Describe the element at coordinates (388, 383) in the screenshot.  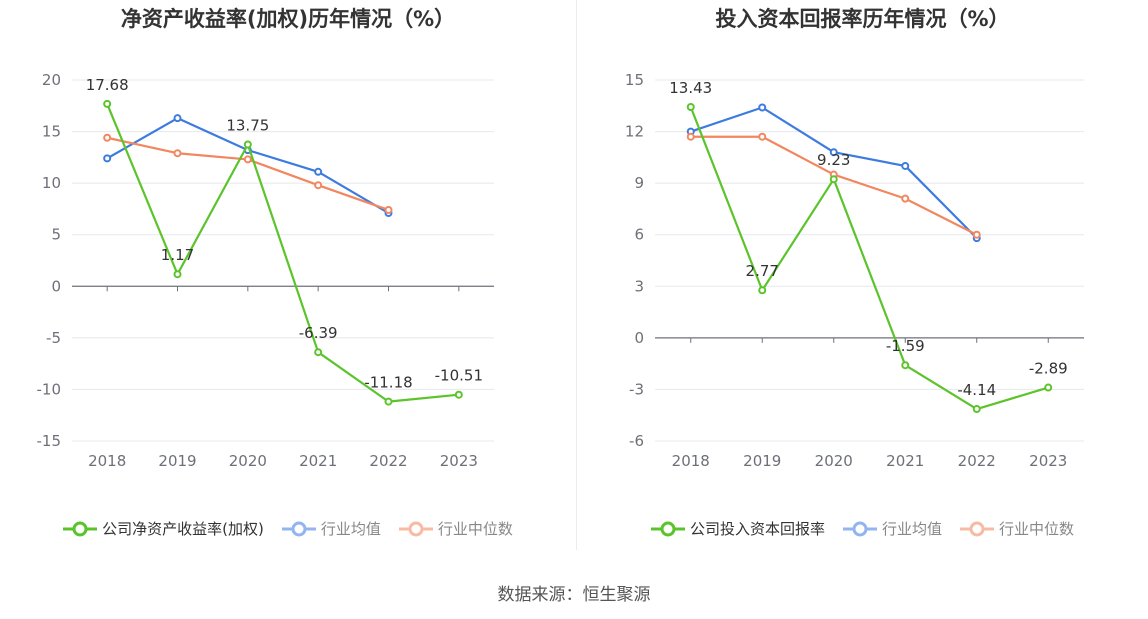
I see `data-label: -11.18` at that location.